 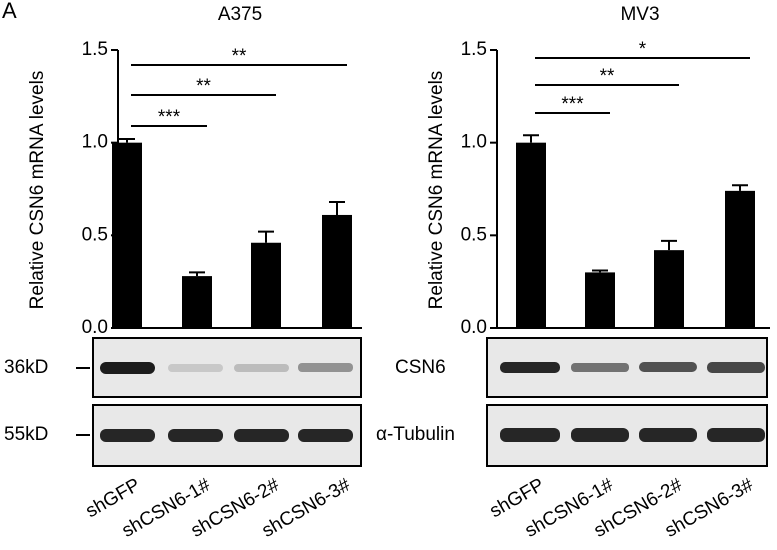 What do you see at coordinates (432, 402) in the screenshot?
I see `bands` at bounding box center [432, 402].